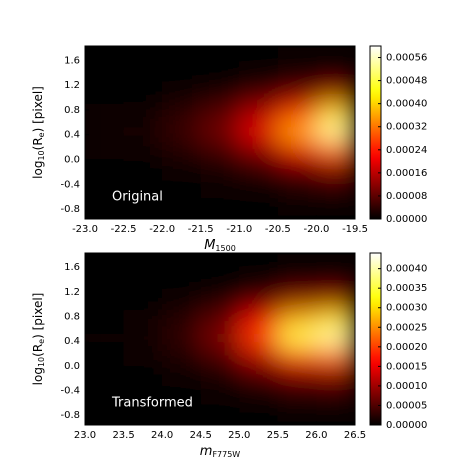  I want to click on annotation: Original, so click(137, 197).